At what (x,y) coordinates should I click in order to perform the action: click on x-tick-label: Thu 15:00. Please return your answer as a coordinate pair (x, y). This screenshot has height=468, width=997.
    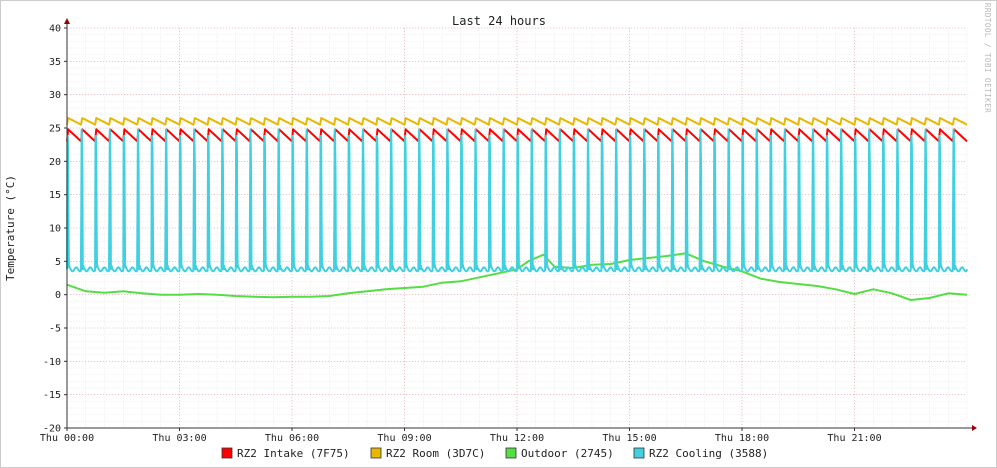
    Looking at the image, I should click on (629, 438).